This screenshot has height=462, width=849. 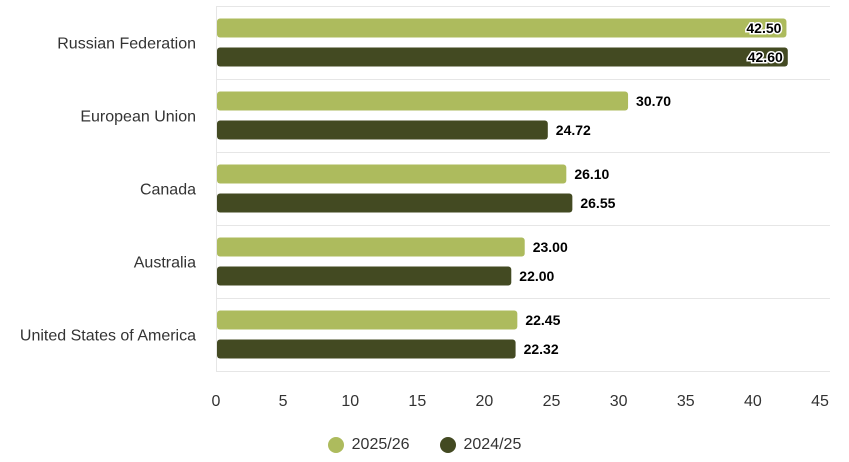 What do you see at coordinates (686, 401) in the screenshot?
I see `x-tick-label: 35` at bounding box center [686, 401].